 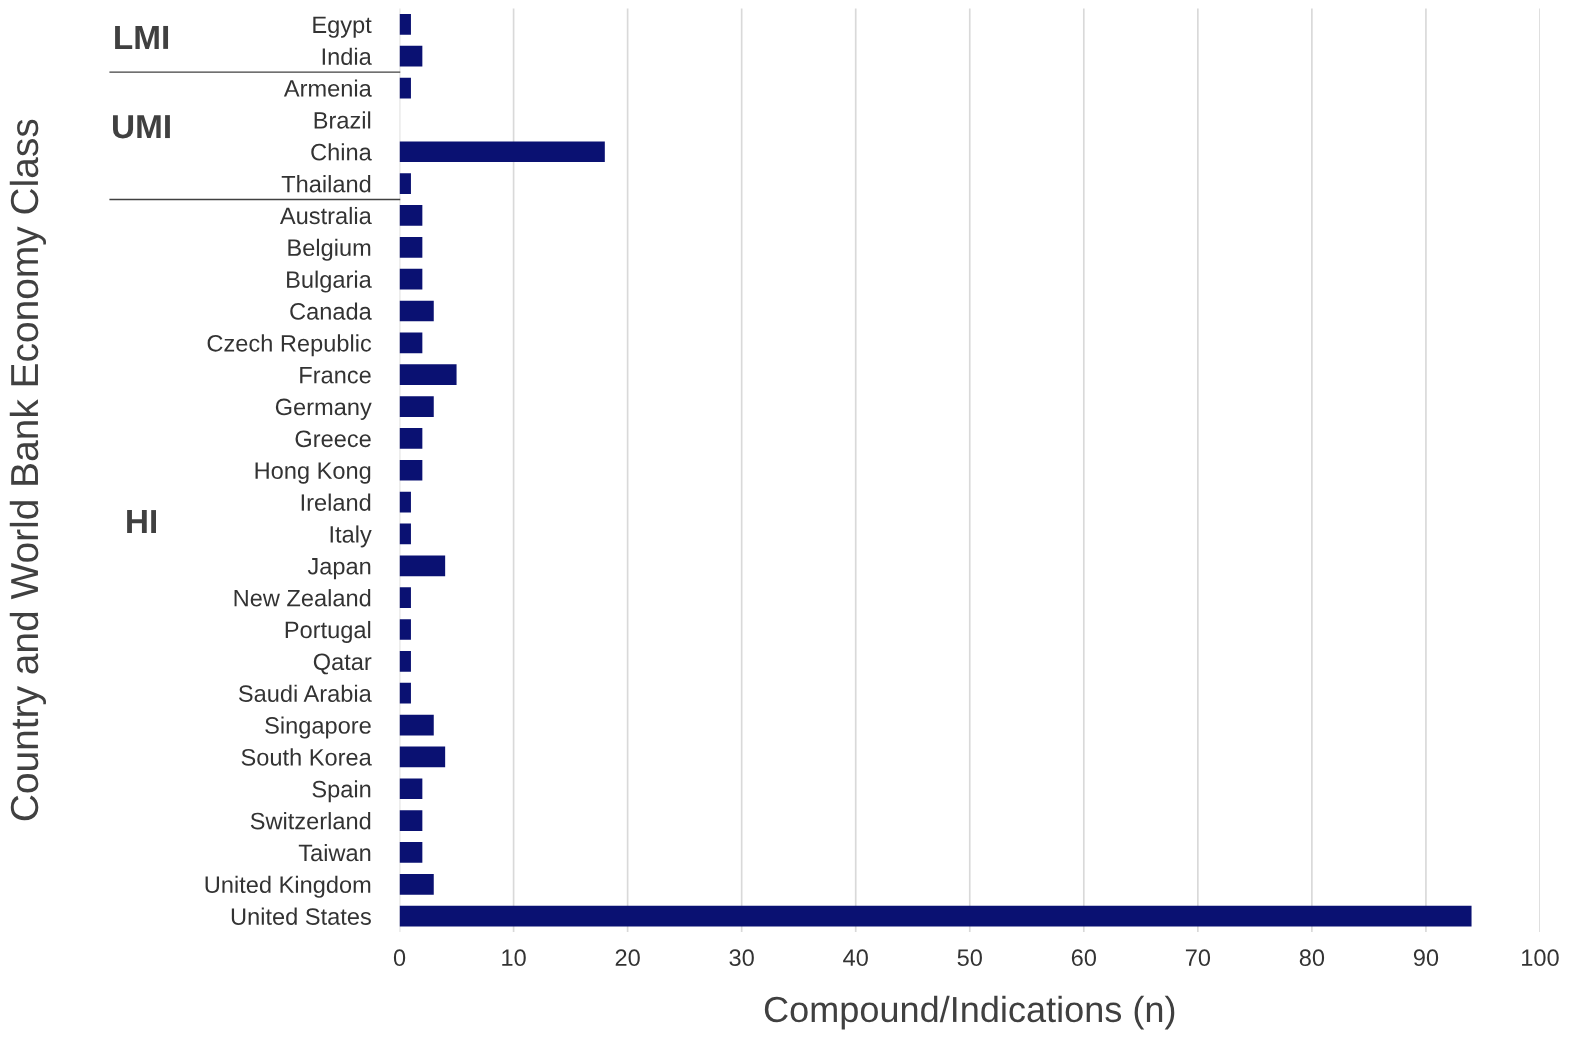 I want to click on y-tick-label: Armenia, so click(x=327, y=88).